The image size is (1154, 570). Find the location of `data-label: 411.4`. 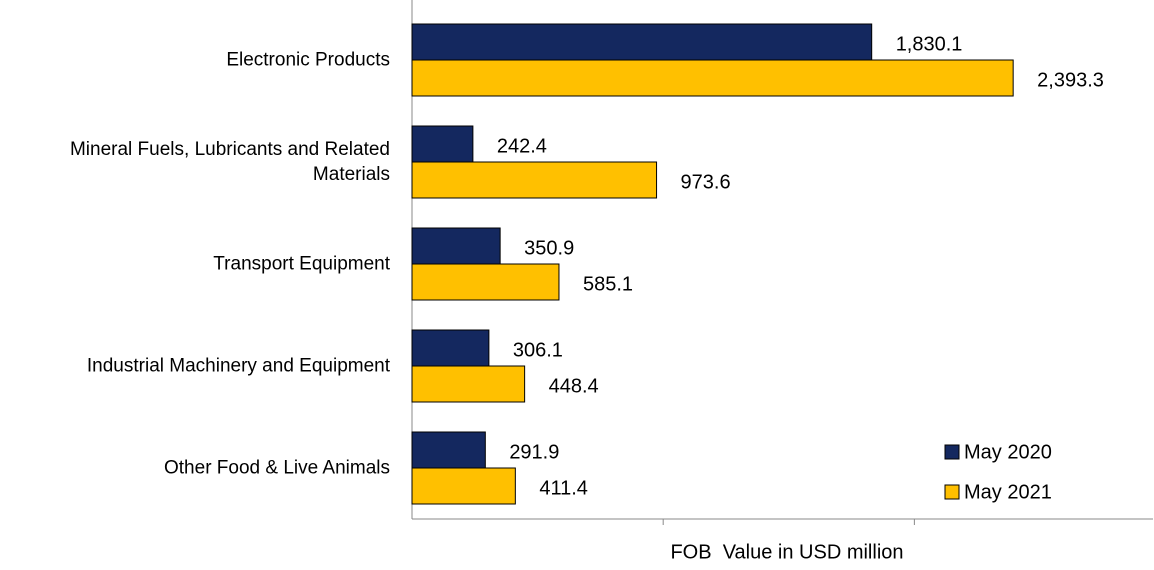

data-label: 411.4 is located at coordinates (563, 488).